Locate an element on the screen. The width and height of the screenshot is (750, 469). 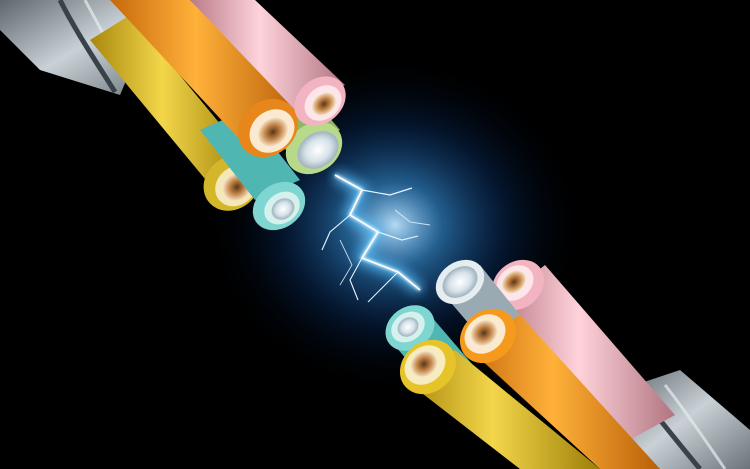
orange-wire-lower is located at coordinates (559, 388).